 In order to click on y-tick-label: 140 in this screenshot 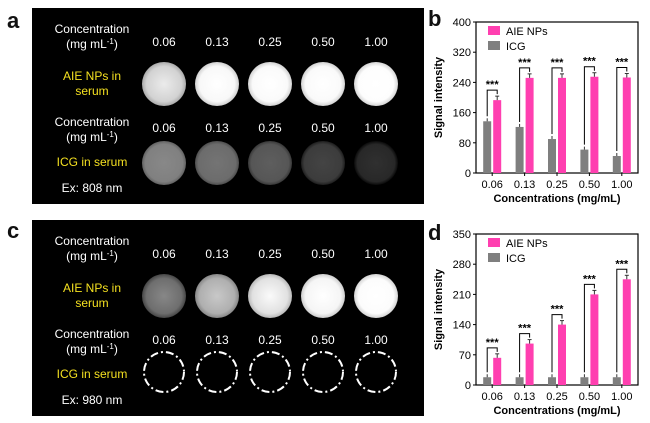, I will do `click(462, 326)`.